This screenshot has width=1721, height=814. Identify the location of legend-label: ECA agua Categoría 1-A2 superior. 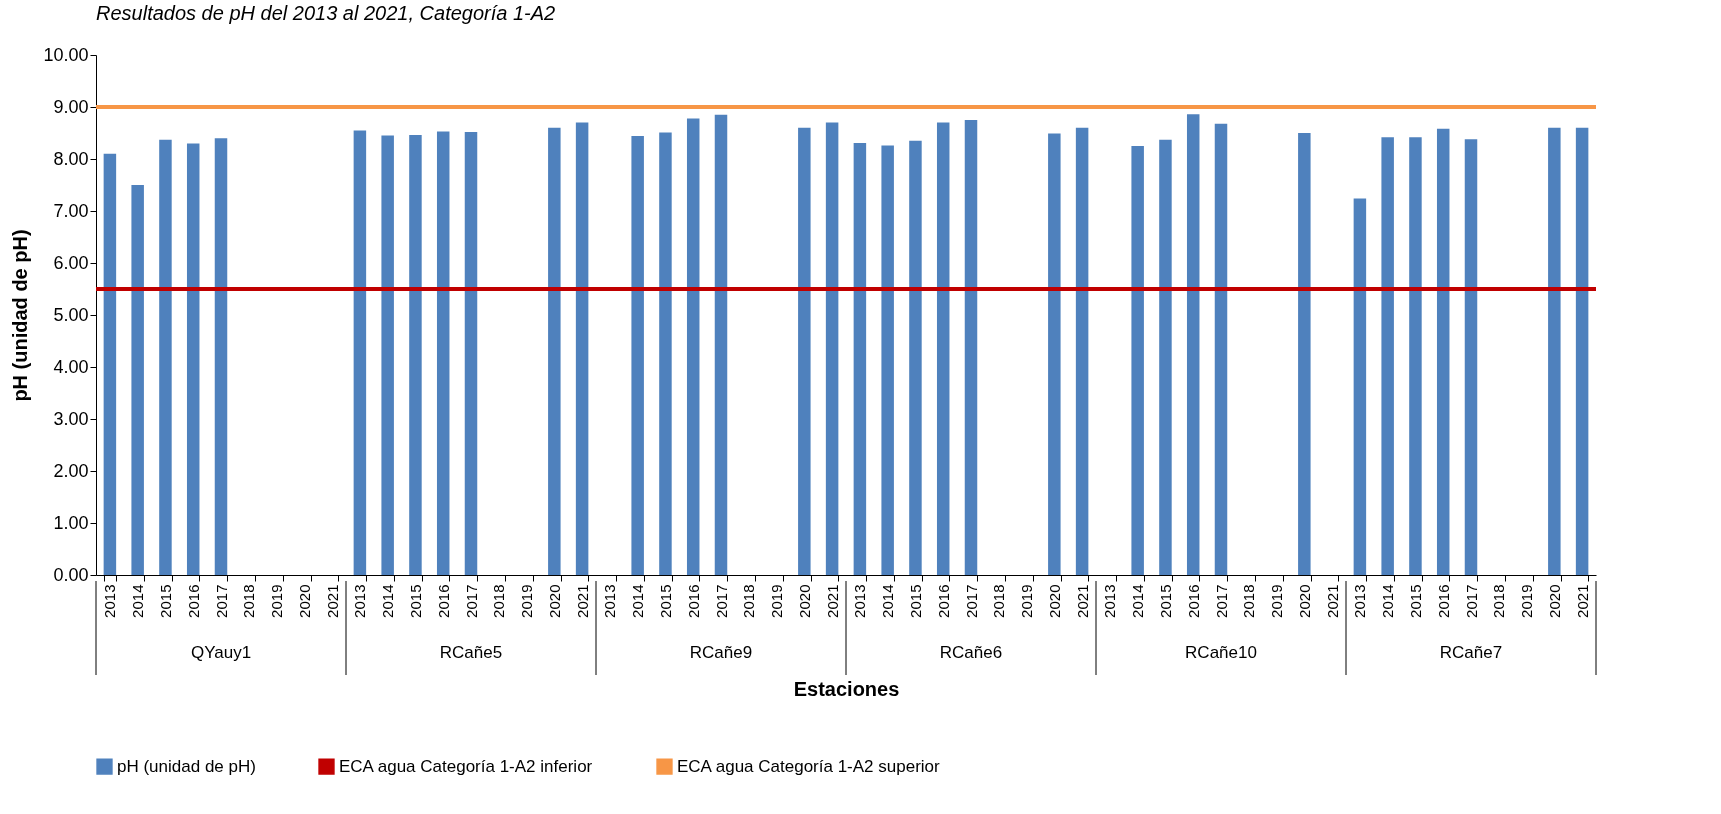
(809, 766).